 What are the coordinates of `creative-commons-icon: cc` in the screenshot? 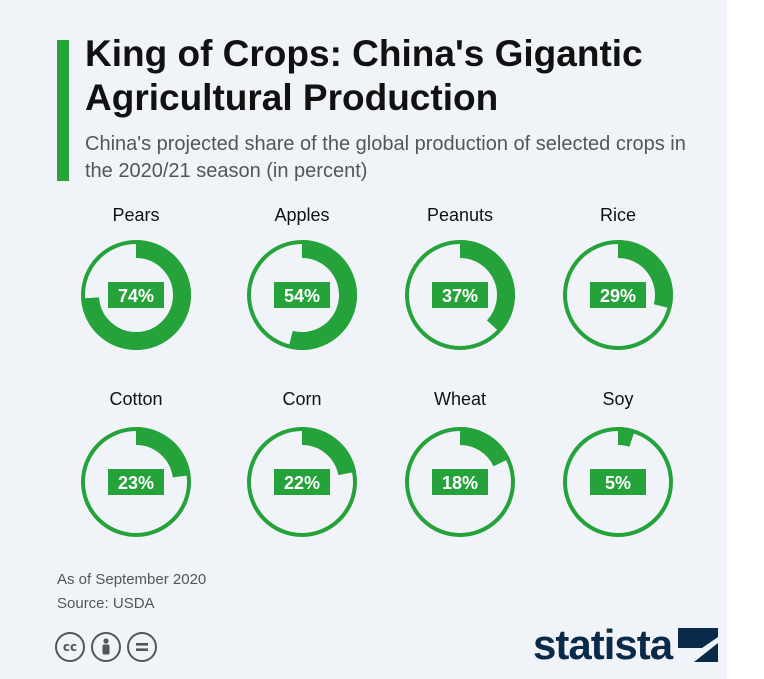 It's located at (70, 647).